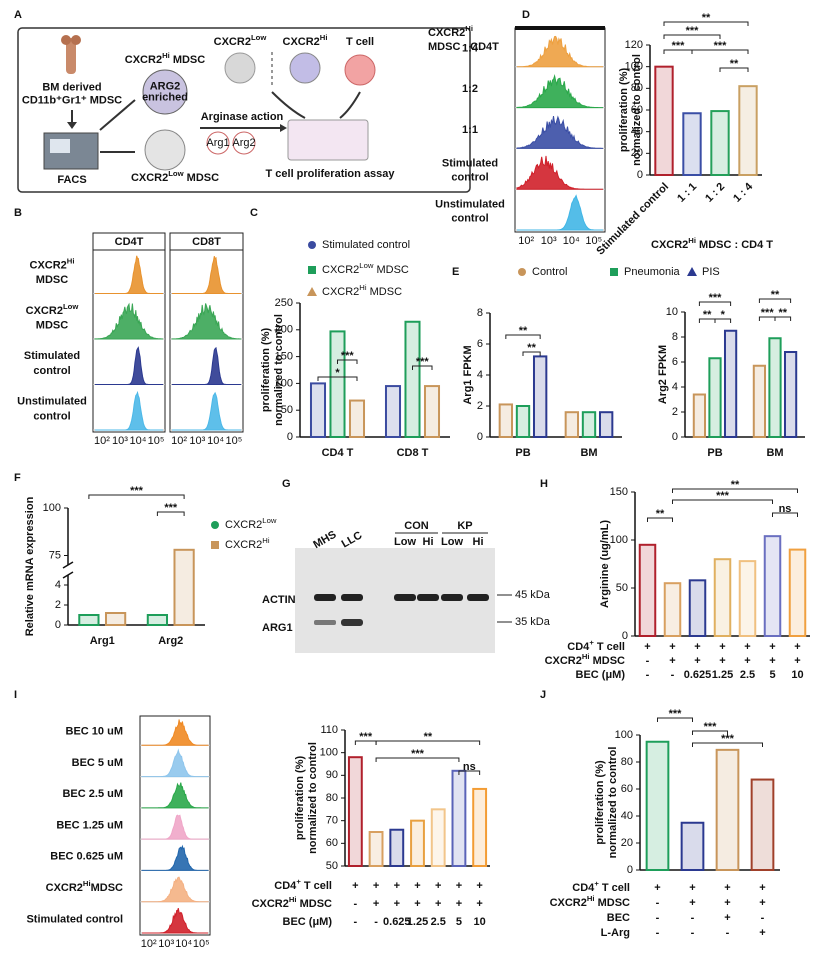 The image size is (825, 955). I want to click on y-tick-label: 60, so click(332, 843).